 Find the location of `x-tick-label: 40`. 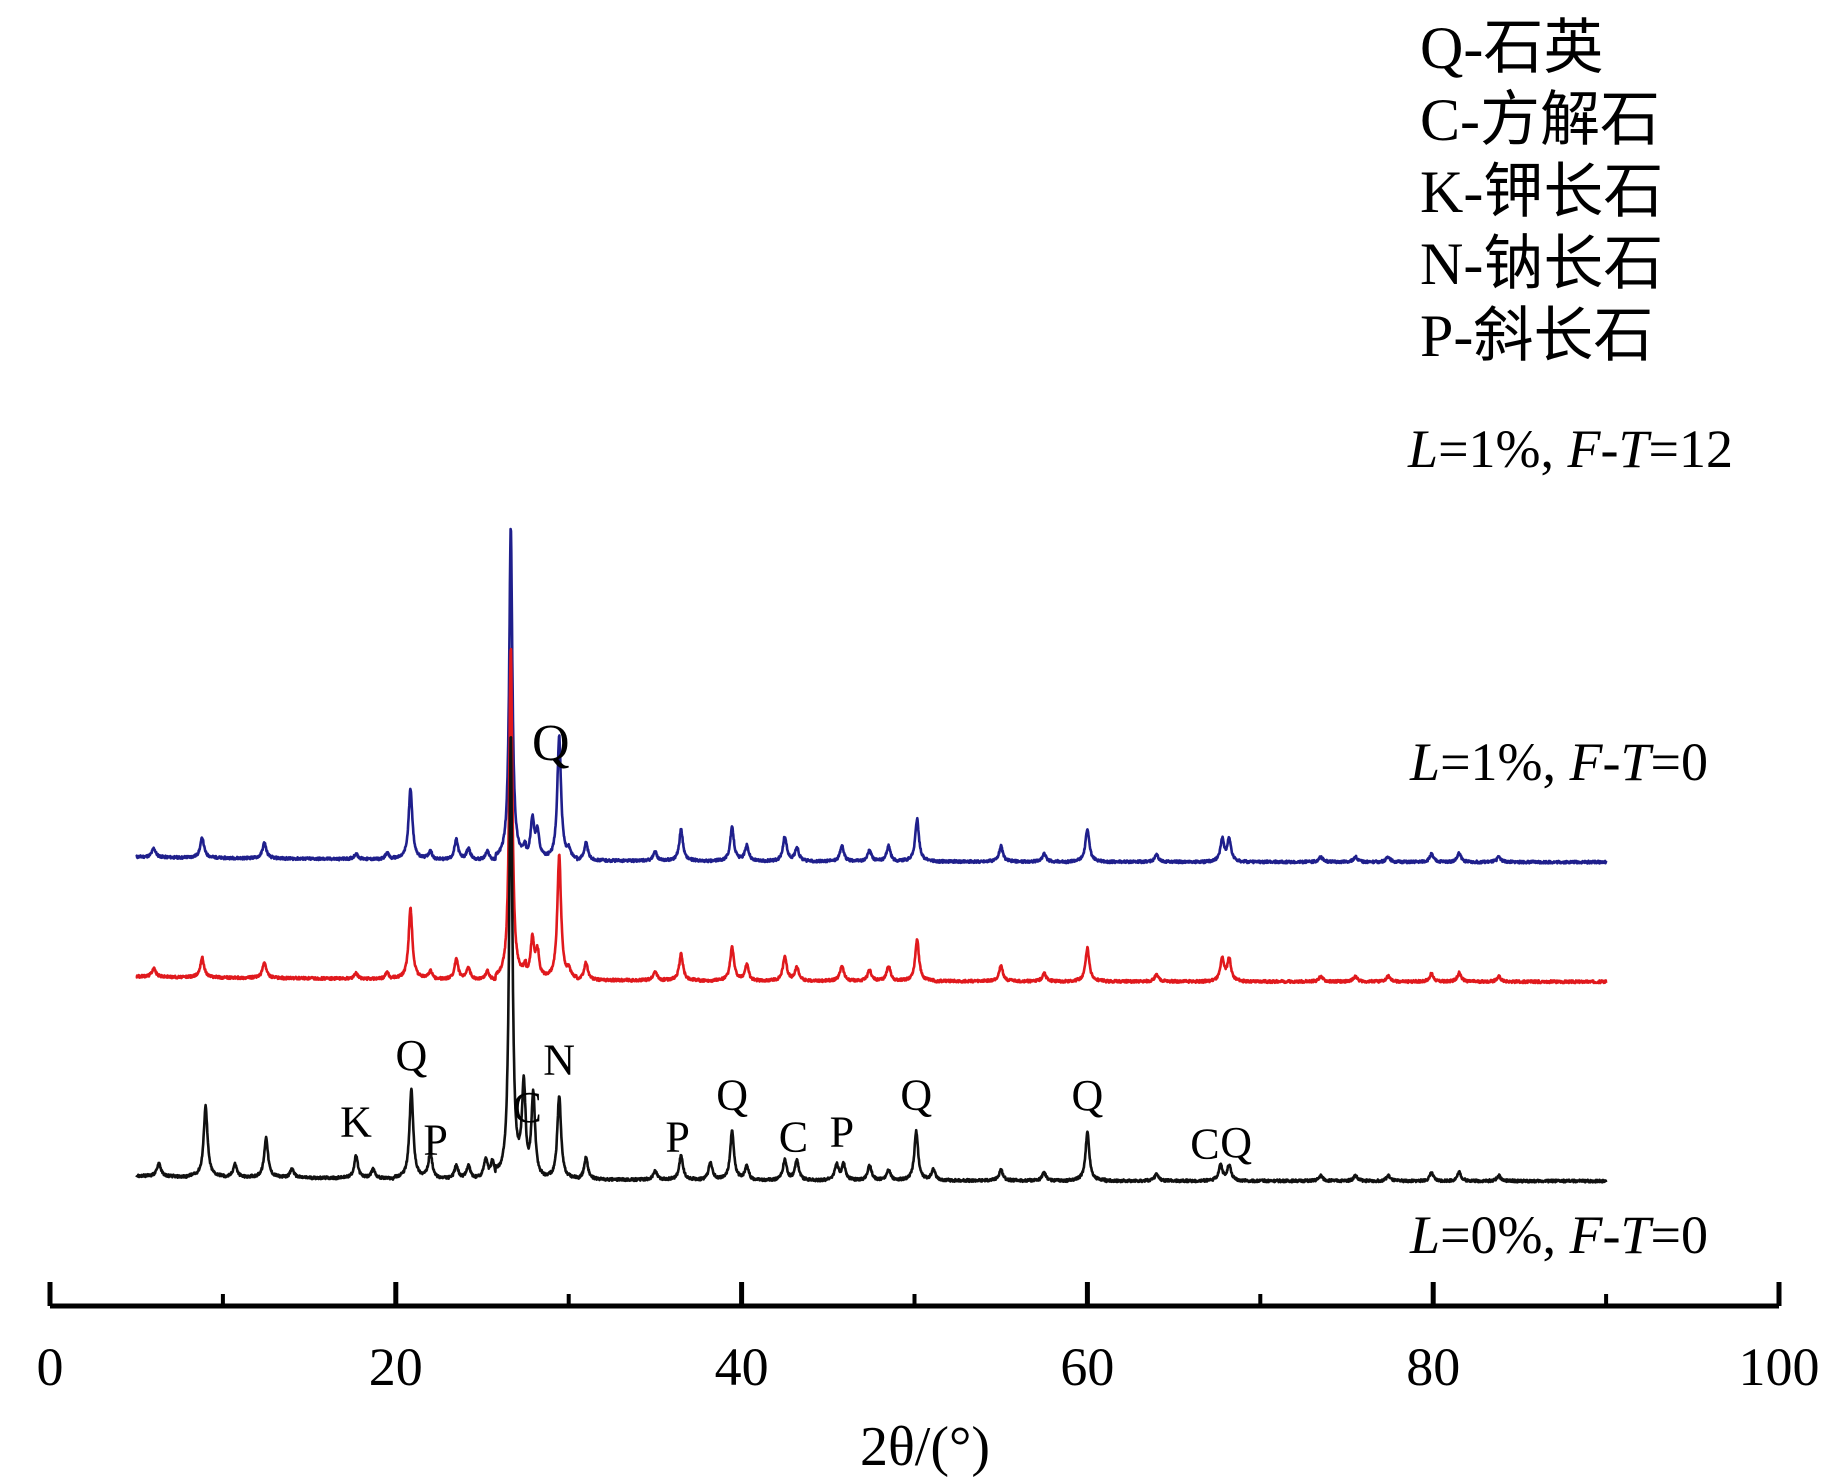

x-tick-label: 40 is located at coordinates (742, 1367).